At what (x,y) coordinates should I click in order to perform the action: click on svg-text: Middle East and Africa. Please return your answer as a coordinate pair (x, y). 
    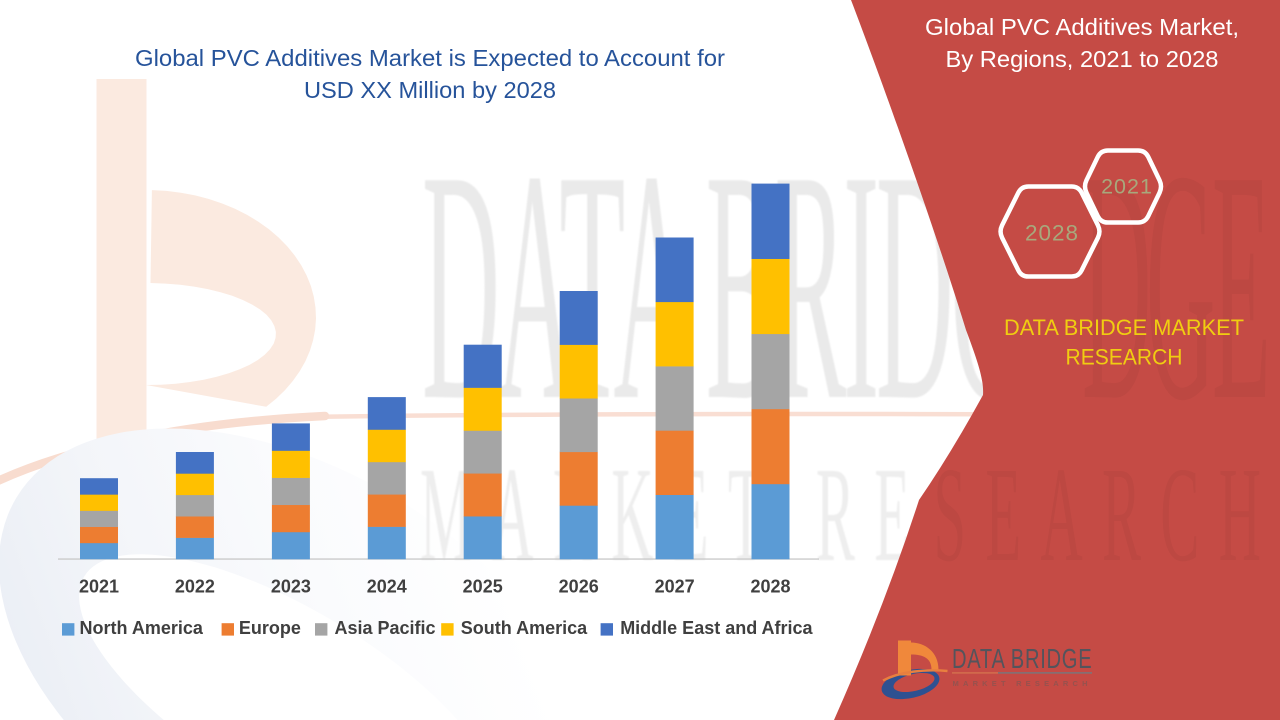
    Looking at the image, I should click on (716, 628).